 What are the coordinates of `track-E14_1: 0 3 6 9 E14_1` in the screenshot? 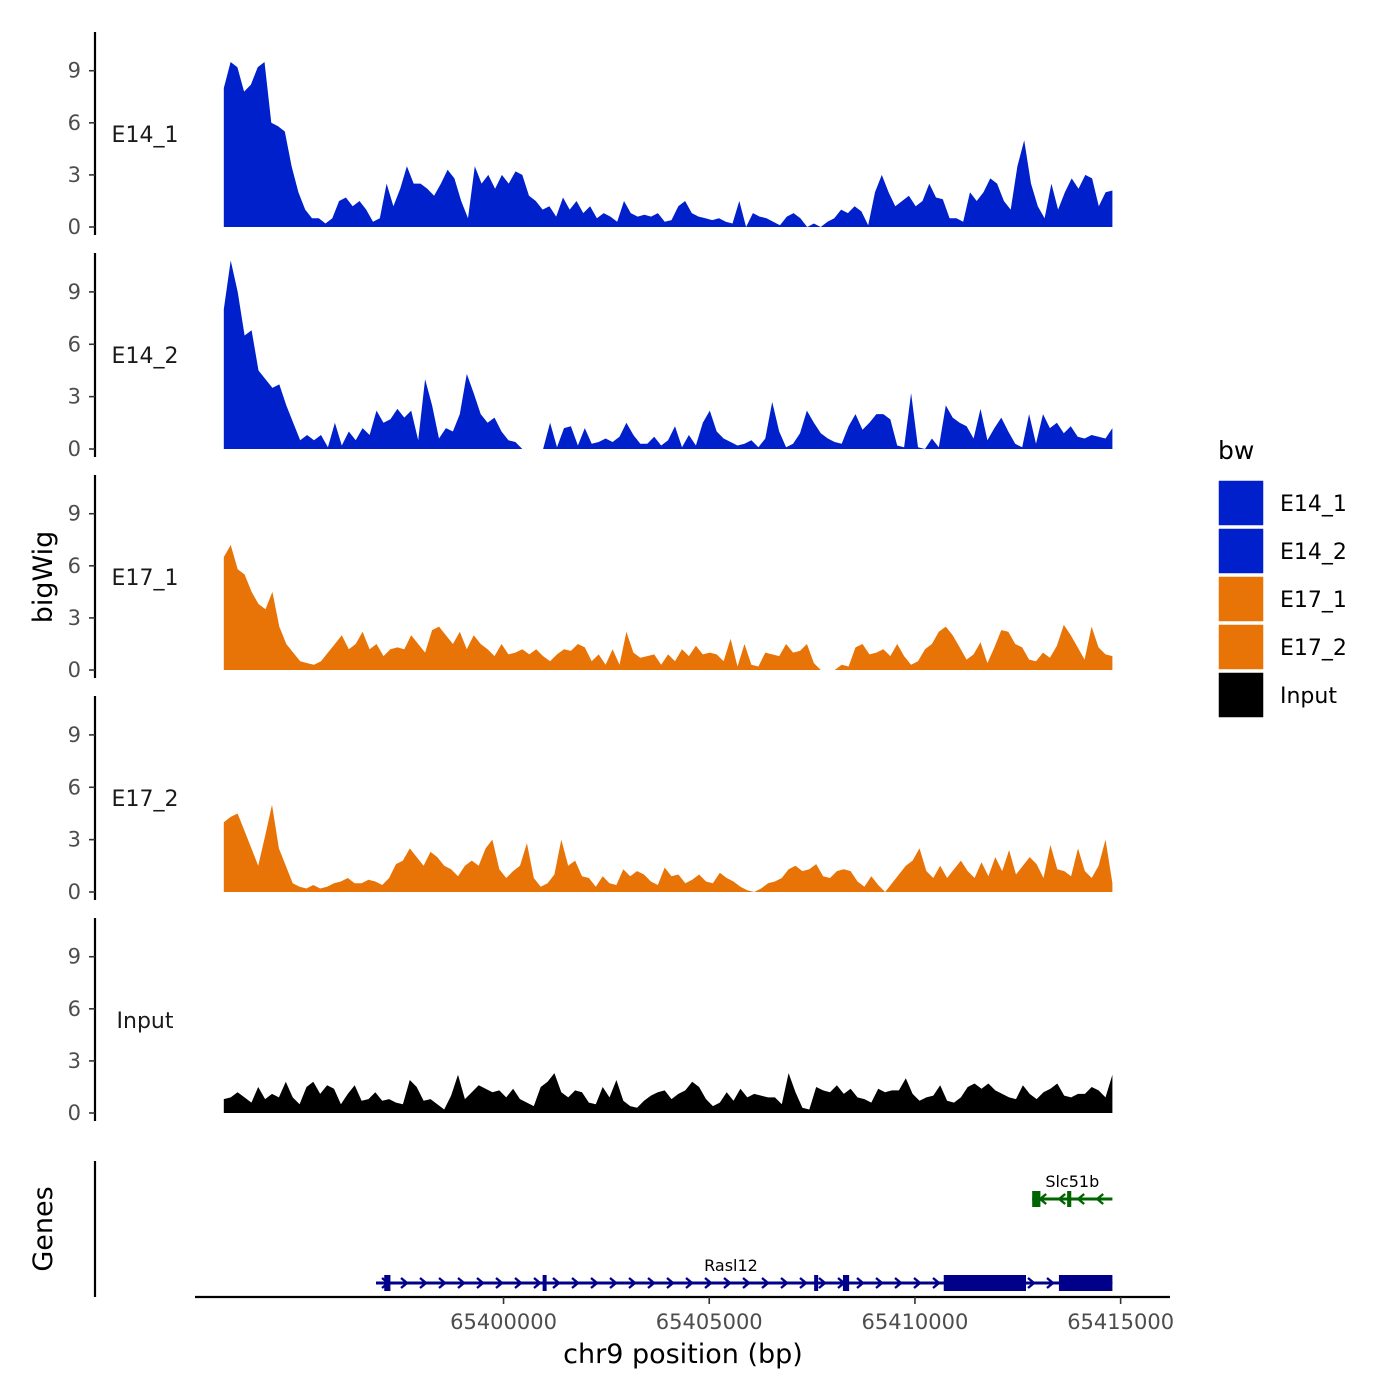 It's located at (590, 135).